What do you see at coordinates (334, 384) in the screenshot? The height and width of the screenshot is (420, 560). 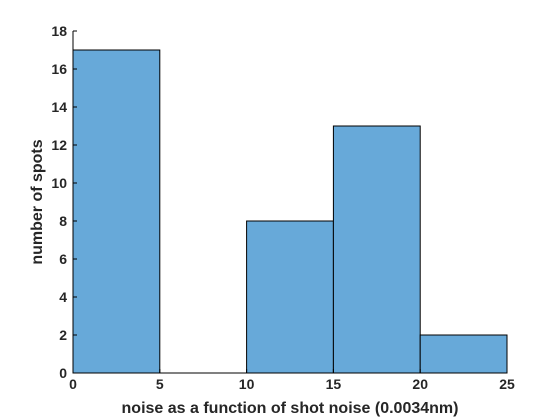 I see `x-tick-label: 15` at bounding box center [334, 384].